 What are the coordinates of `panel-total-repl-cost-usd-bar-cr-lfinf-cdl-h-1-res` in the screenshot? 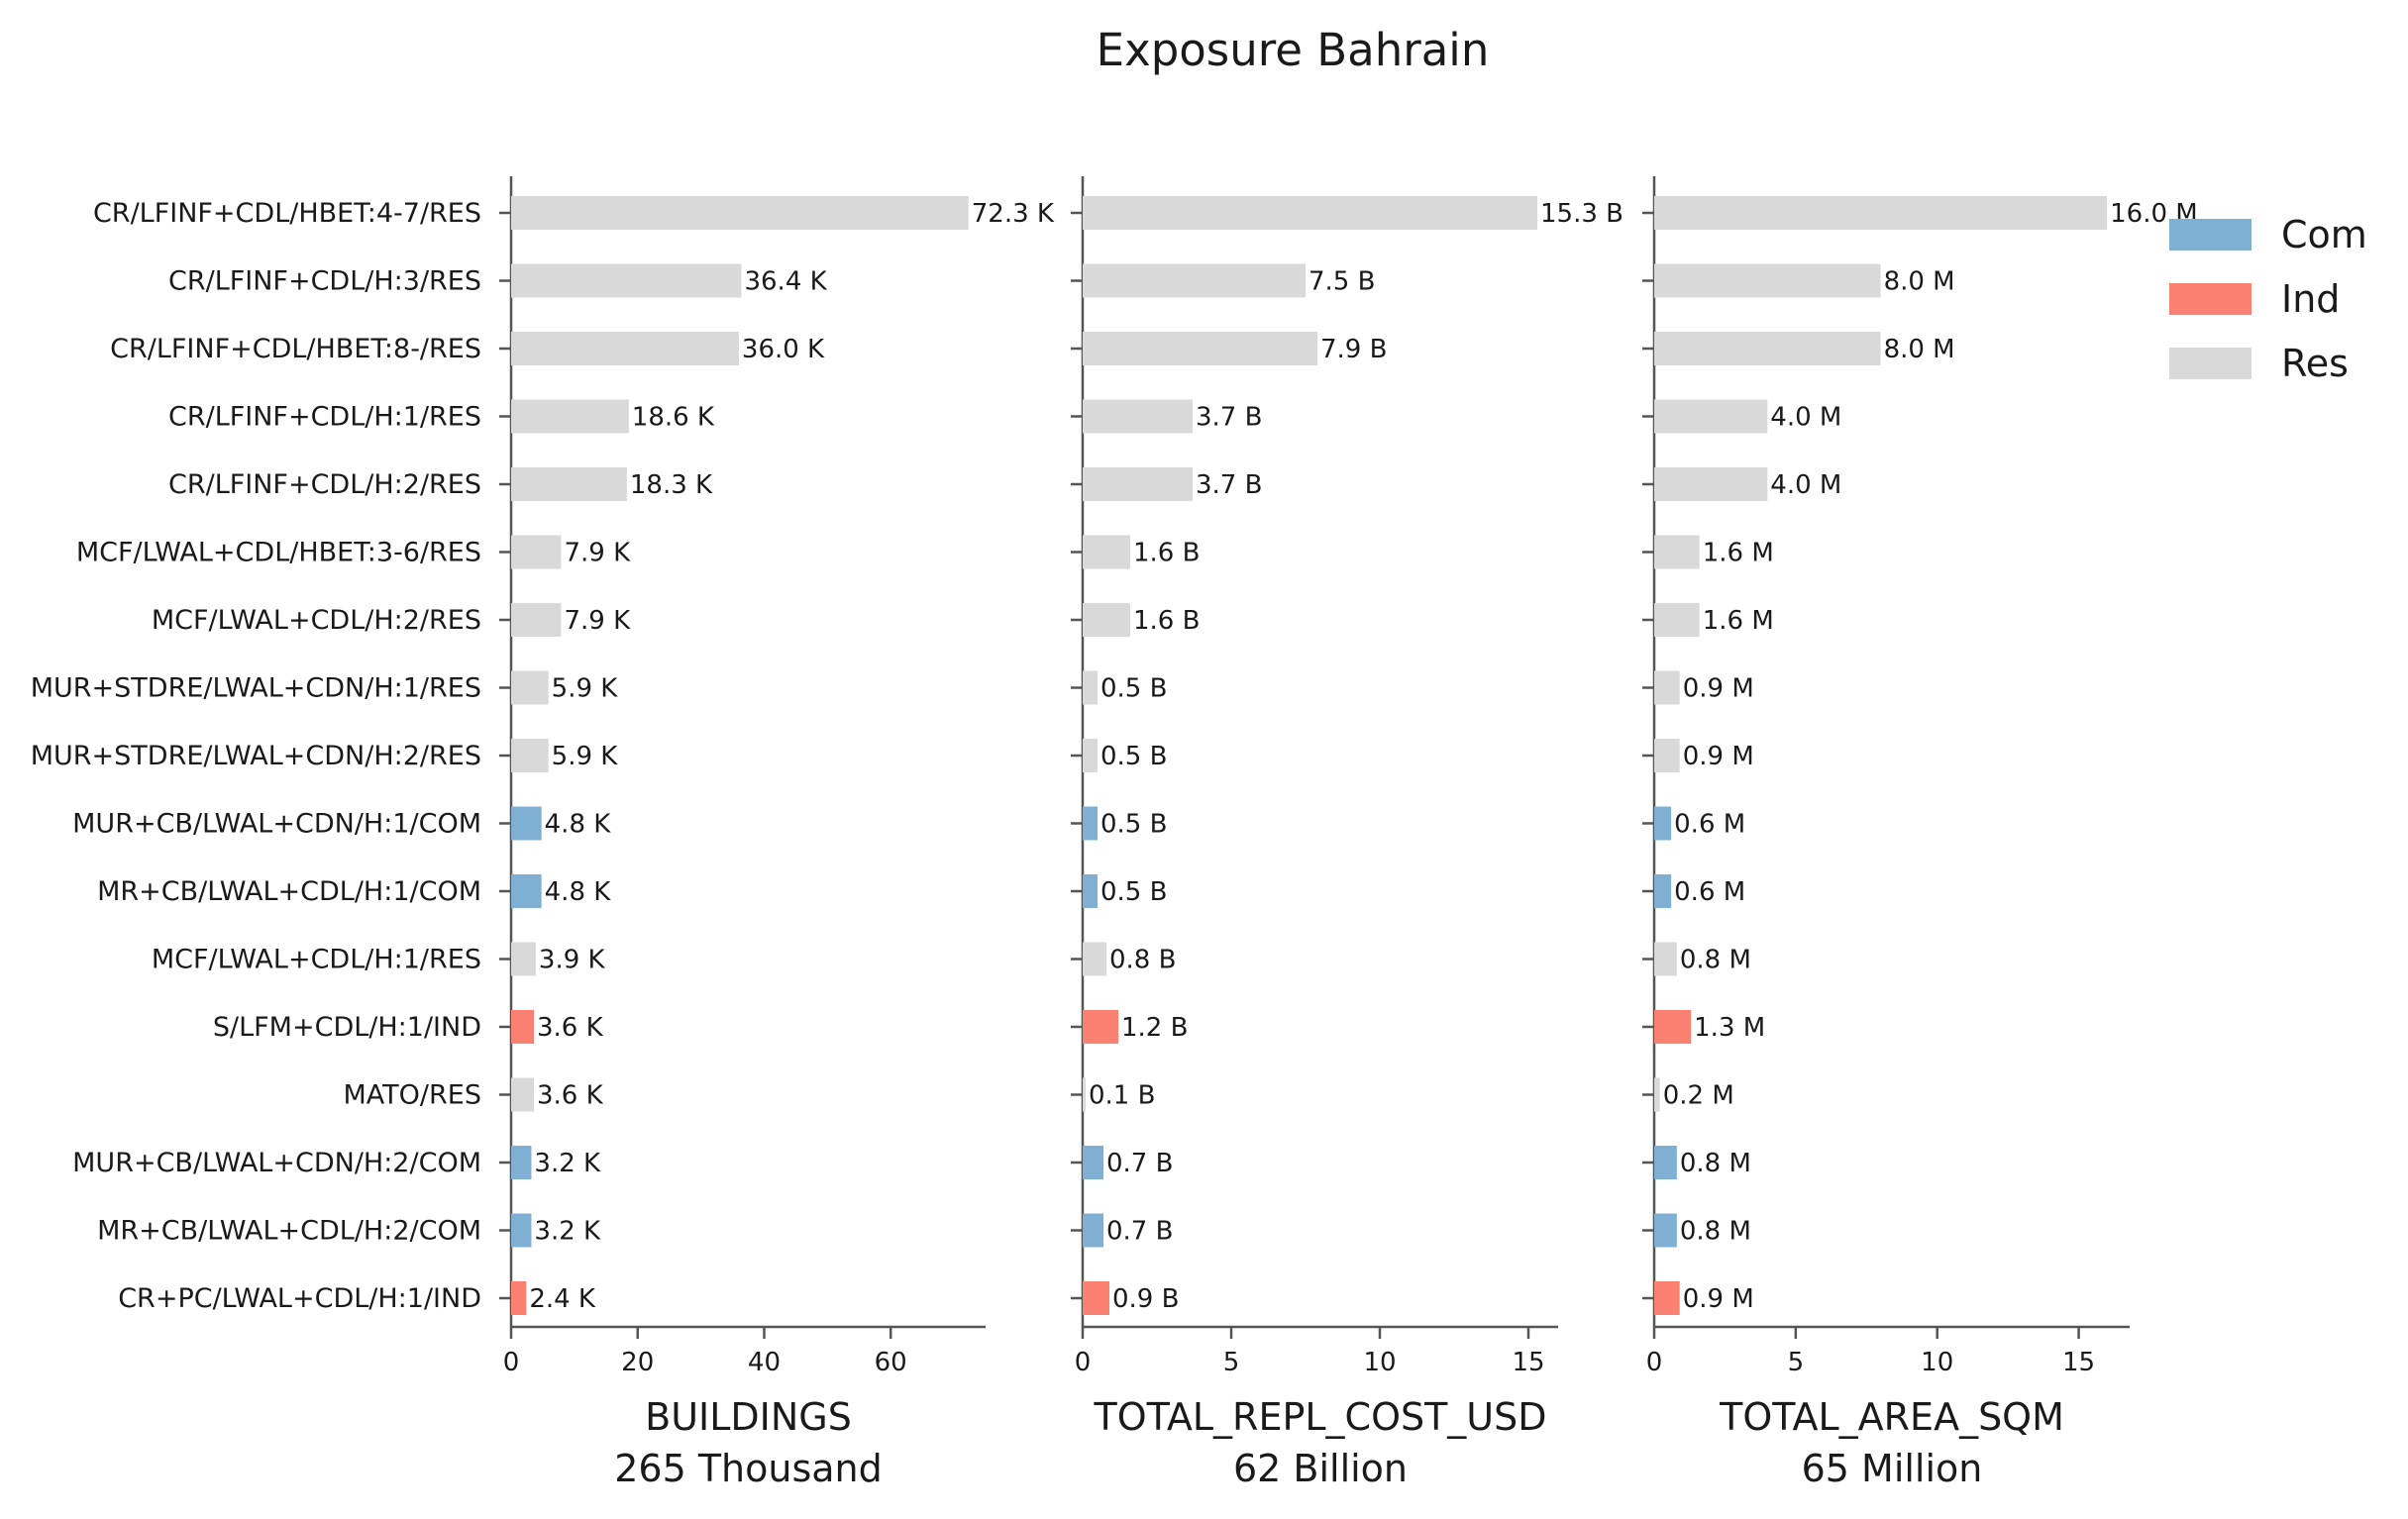 It's located at (1138, 417).